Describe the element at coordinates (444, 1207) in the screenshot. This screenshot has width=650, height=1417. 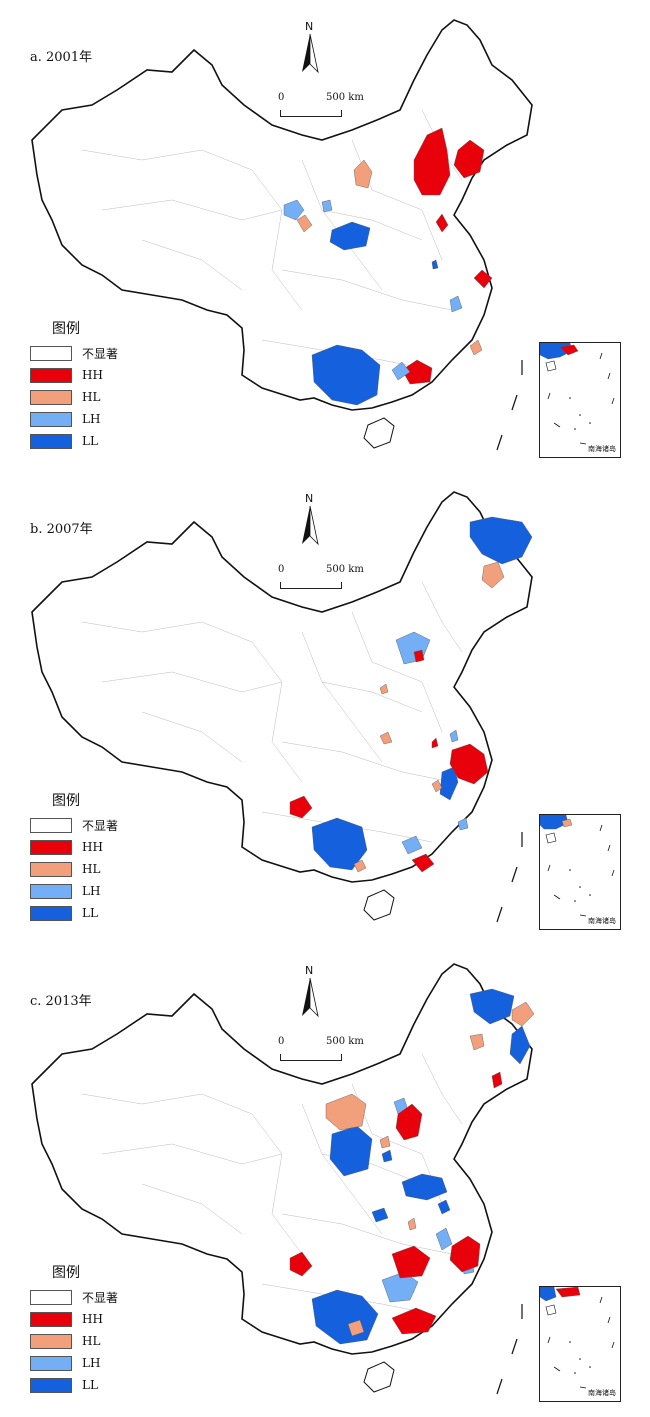
I see `region-ll-central-east` at that location.